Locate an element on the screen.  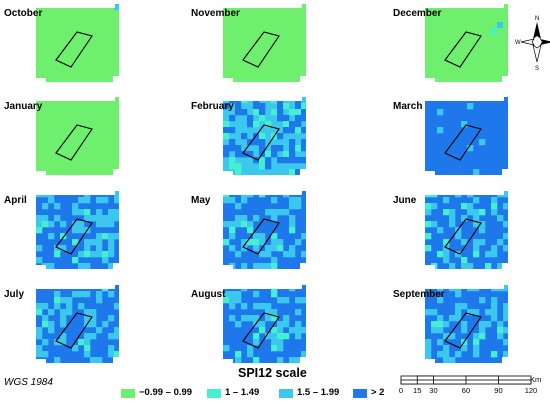
map-panel-september: September is located at coordinates (450, 324).